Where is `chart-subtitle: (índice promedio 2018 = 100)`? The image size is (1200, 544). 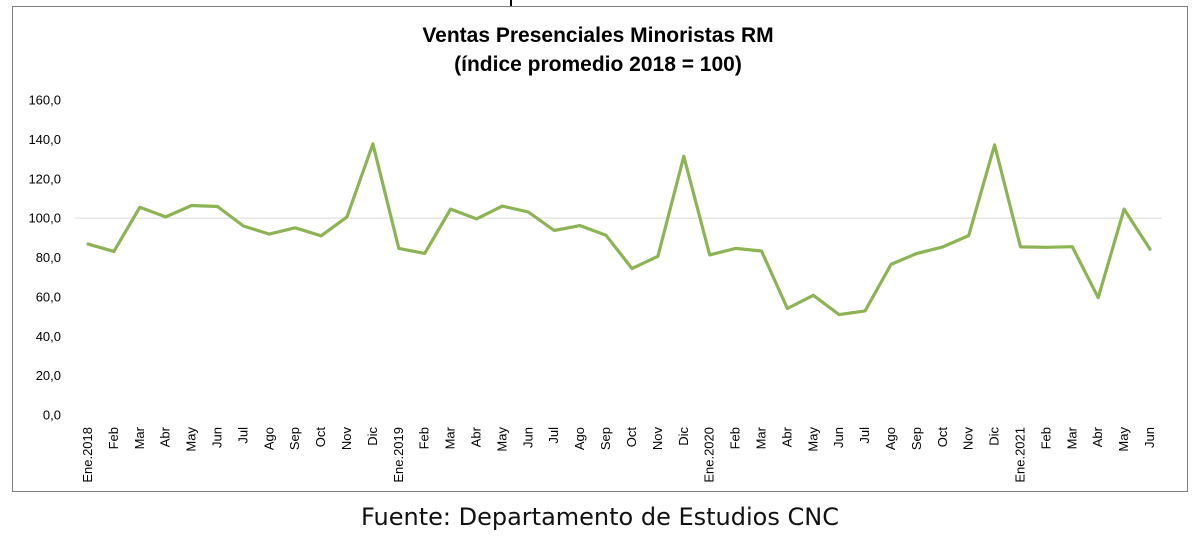
chart-subtitle: (índice promedio 2018 = 100) is located at coordinates (598, 64).